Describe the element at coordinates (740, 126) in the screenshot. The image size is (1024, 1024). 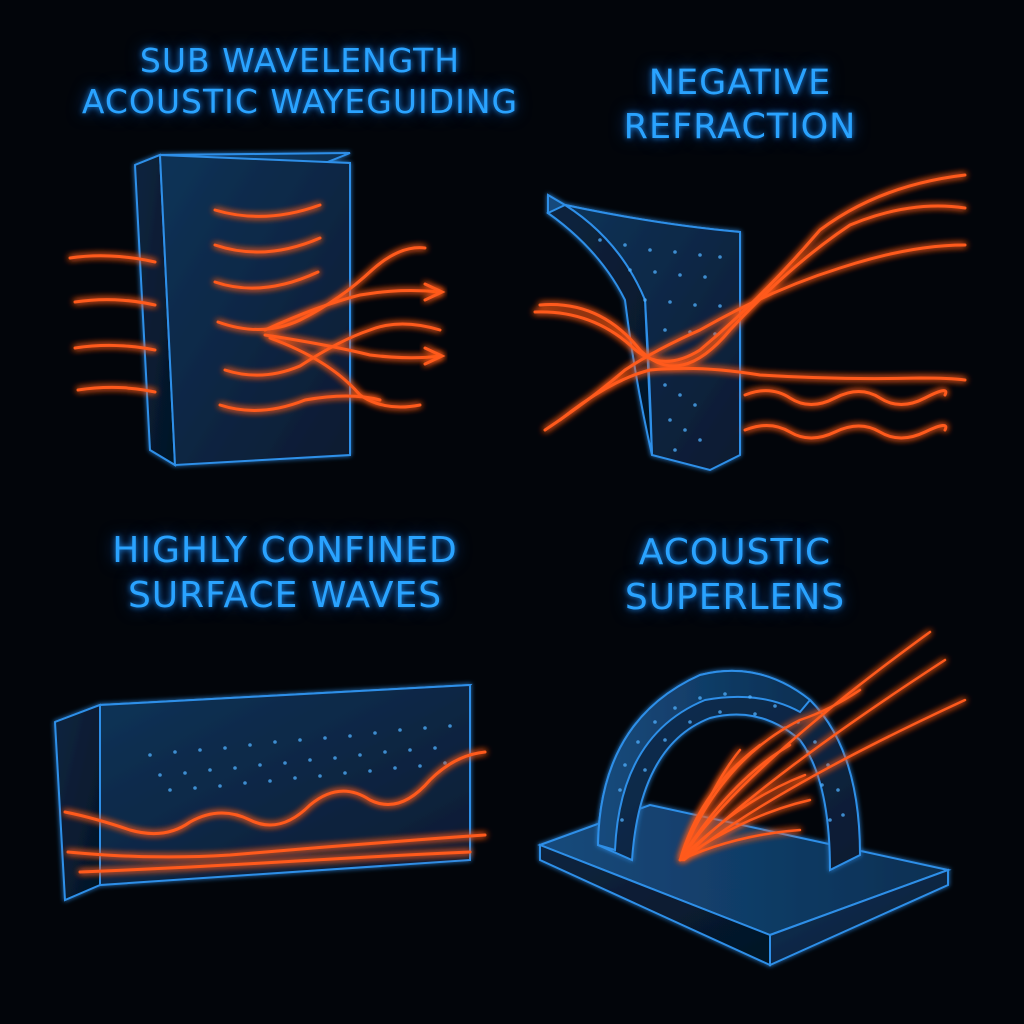
I see `refraction-title-line2: REFRACTION` at that location.